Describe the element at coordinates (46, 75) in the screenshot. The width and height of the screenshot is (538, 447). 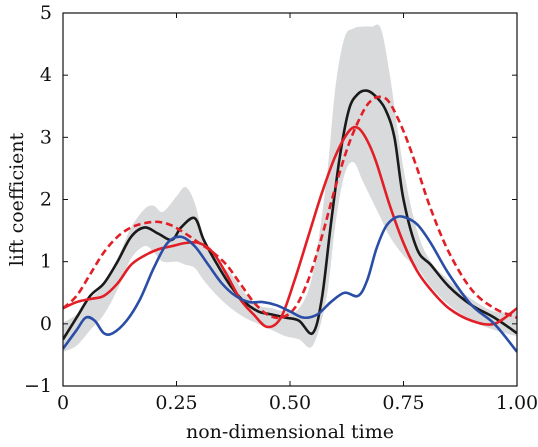
I see `y-tick-label: 4` at that location.